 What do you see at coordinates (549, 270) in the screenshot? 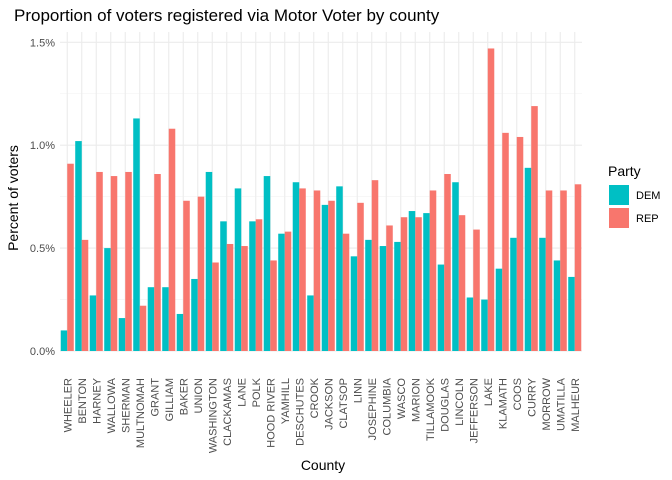
I see `bar-rep-morrow` at bounding box center [549, 270].